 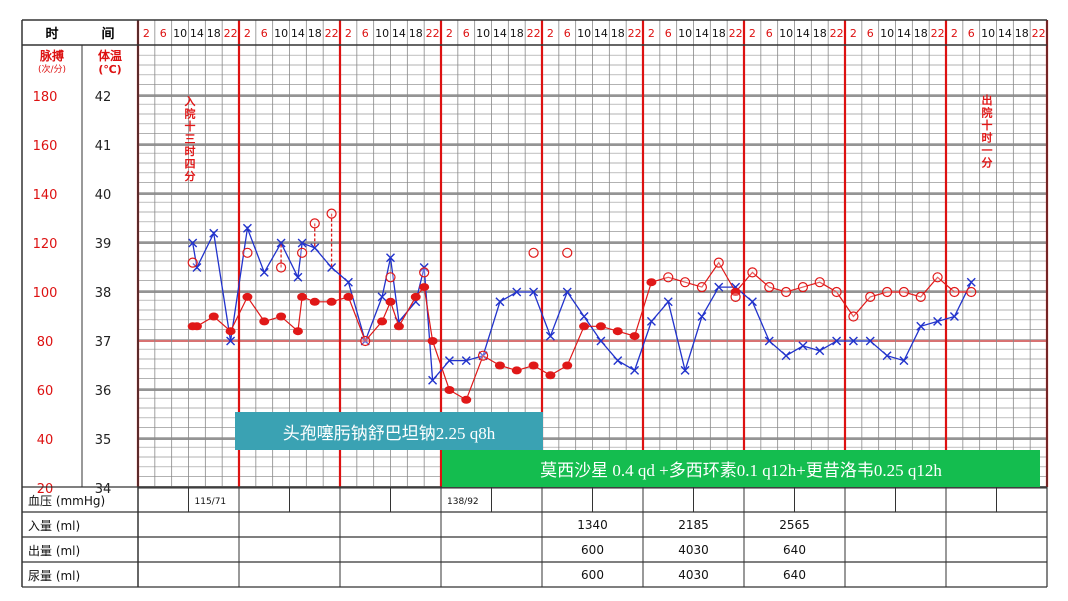 I want to click on table-cell: 2565, so click(x=794, y=525).